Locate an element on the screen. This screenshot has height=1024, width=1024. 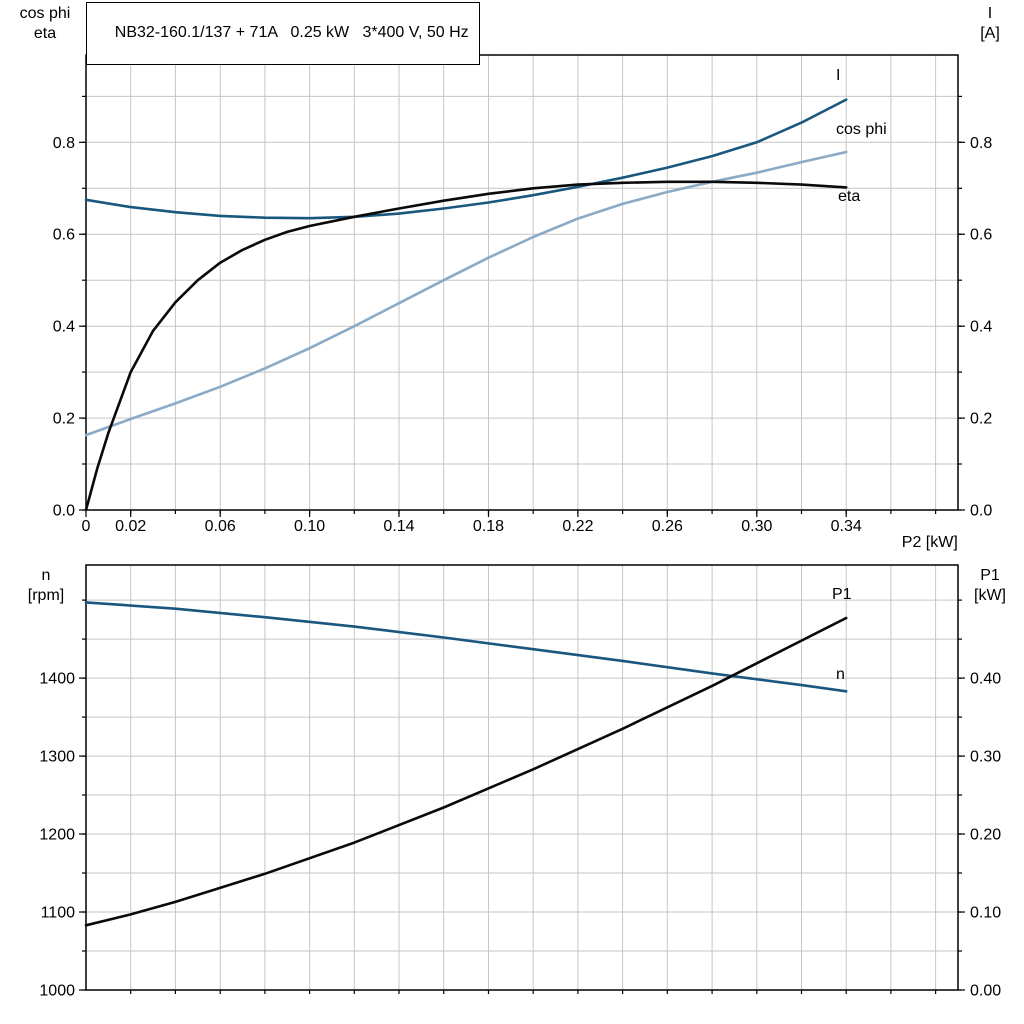
y-tick-label-right: 0.0 is located at coordinates (981, 511).